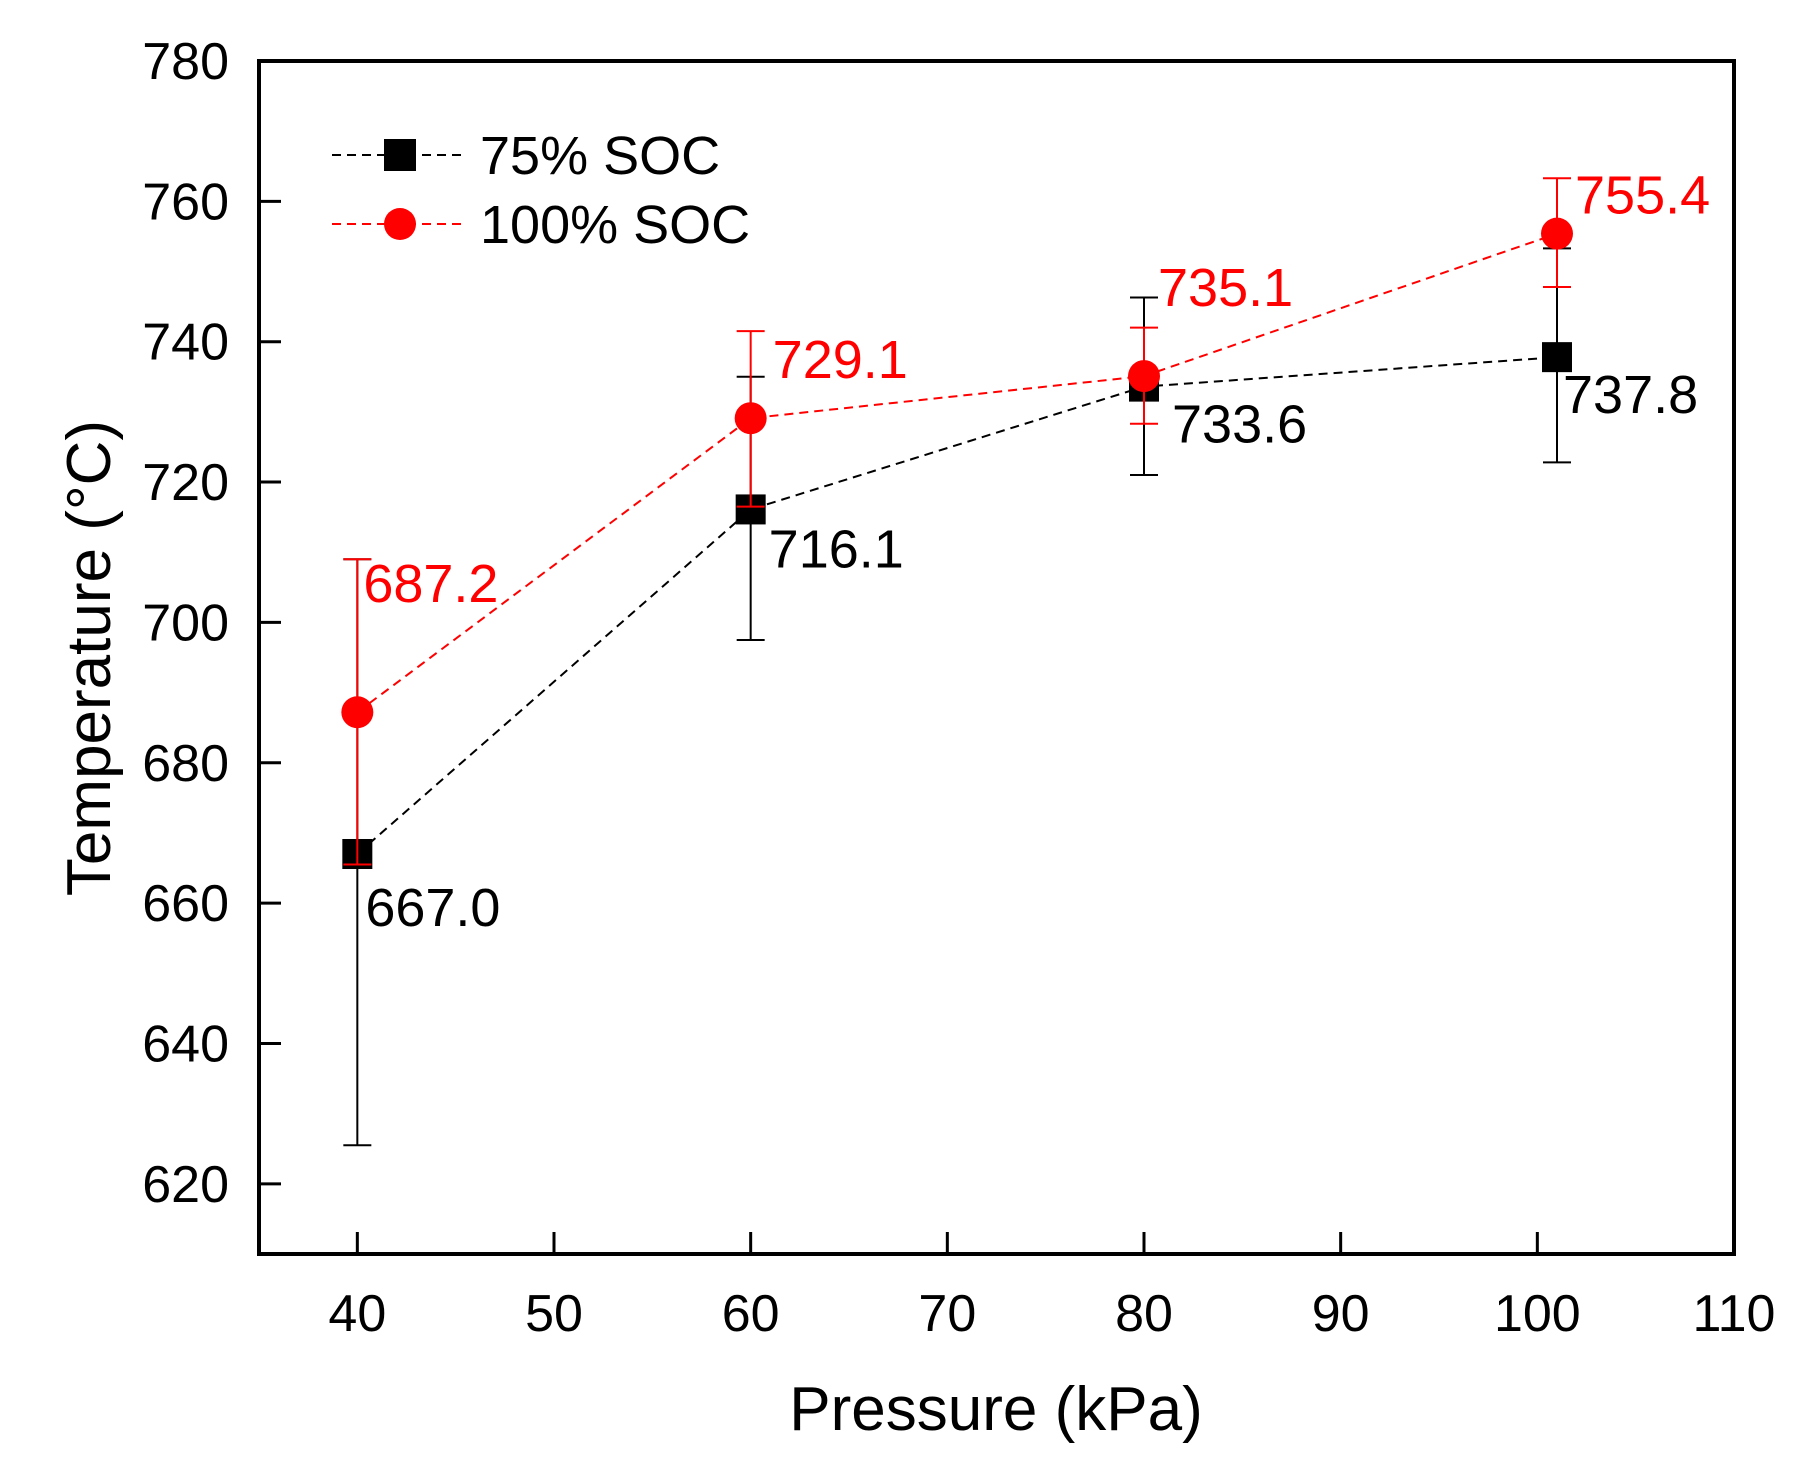 The image size is (1794, 1465). Describe the element at coordinates (1051, 1287) in the screenshot. I see `x-axis-ticks: 40 50 60 70 80 90 100 110` at that location.